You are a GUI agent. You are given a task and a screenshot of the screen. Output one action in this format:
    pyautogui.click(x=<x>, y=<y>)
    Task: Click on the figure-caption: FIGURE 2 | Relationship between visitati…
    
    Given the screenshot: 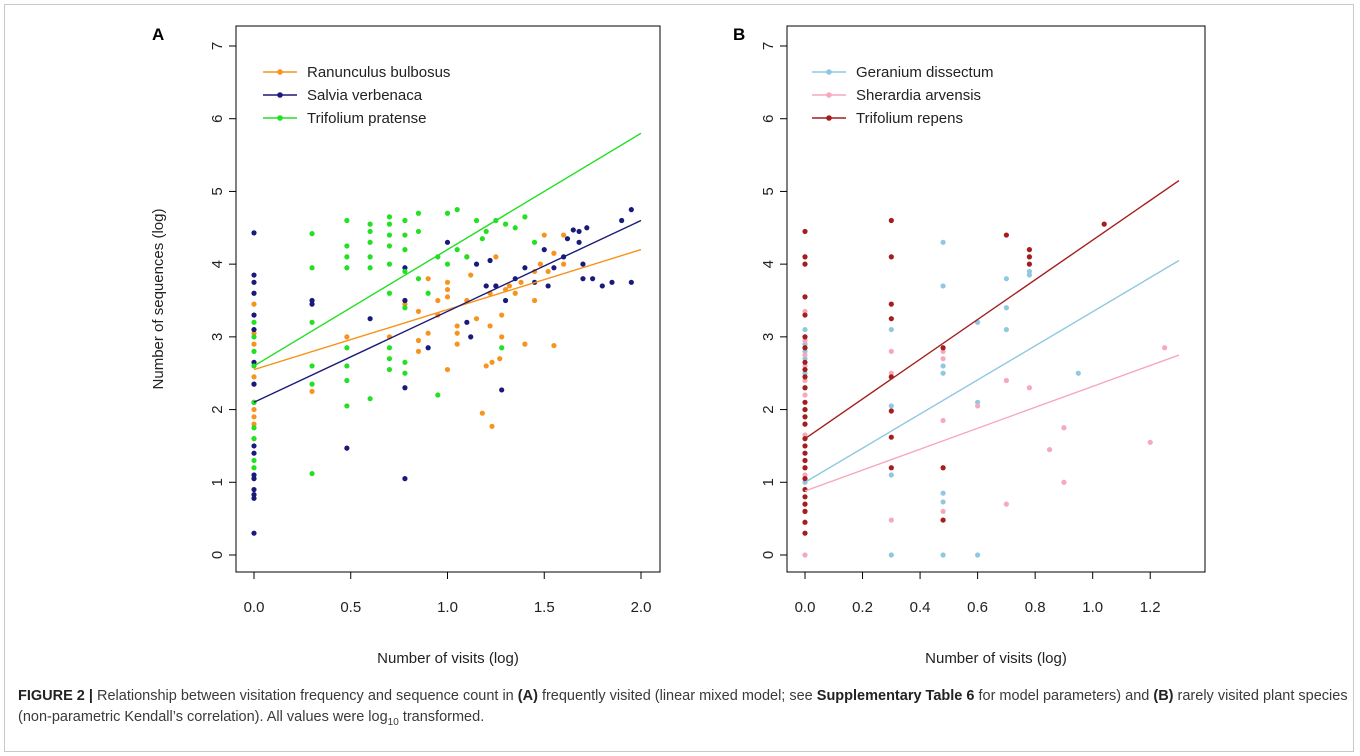 What is the action you would take?
    pyautogui.click(x=683, y=709)
    